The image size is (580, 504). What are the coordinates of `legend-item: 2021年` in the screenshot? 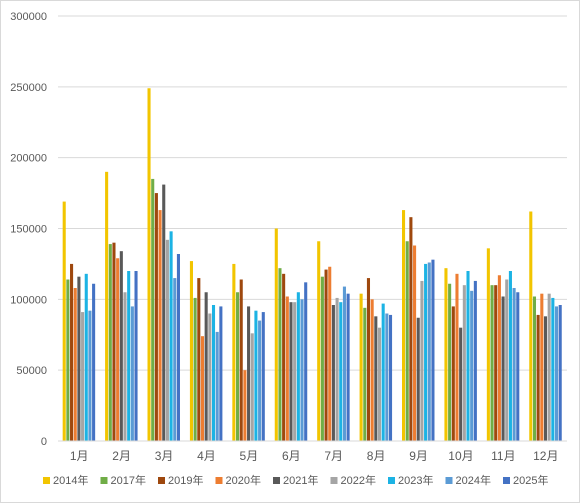 It's located at (295, 480).